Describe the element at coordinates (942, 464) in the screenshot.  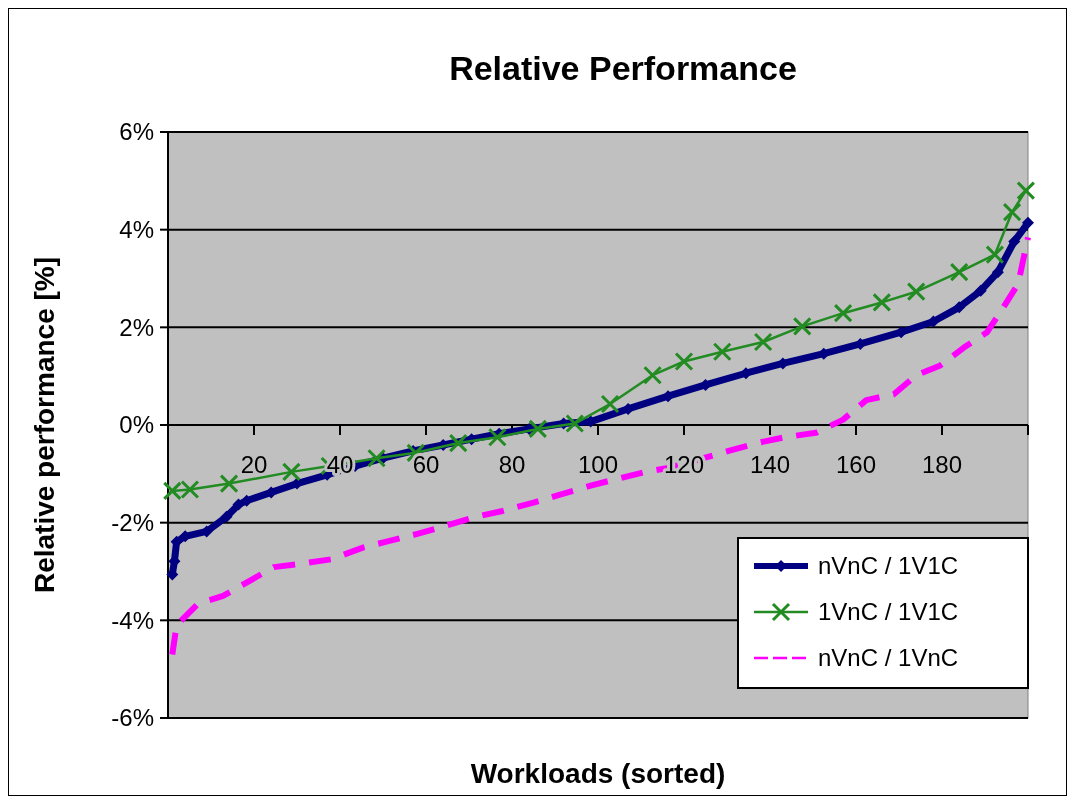
I see `x-tick-label: 180` at that location.